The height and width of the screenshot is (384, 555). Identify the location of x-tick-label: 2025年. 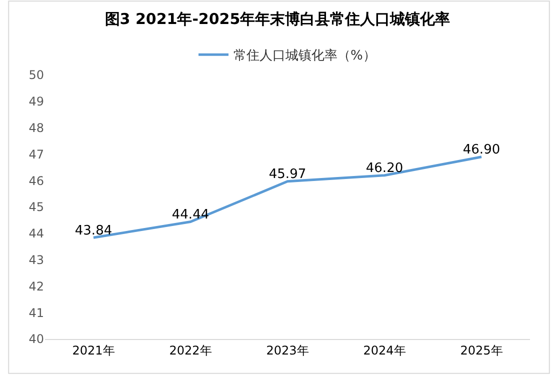
(481, 350).